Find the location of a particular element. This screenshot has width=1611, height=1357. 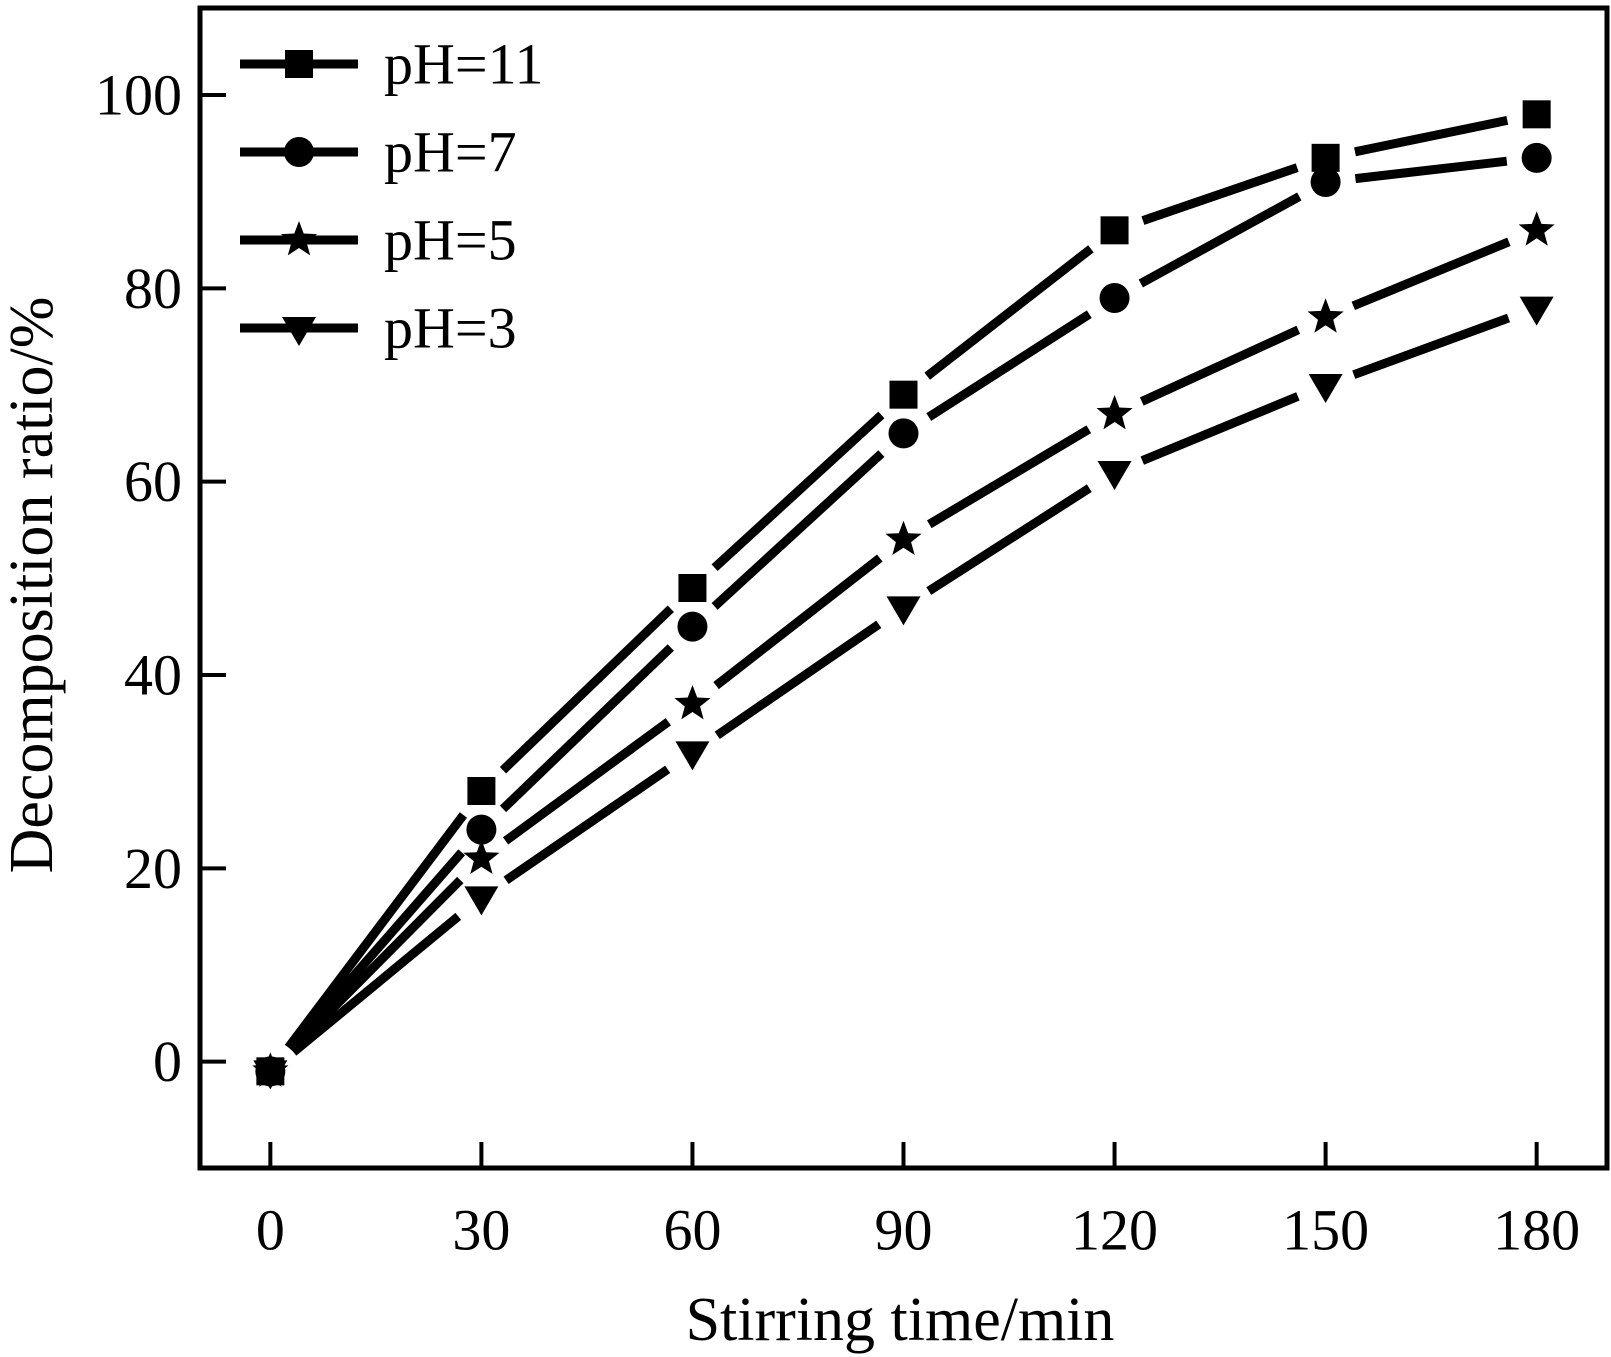

legend-item-ph-5: pH=5 is located at coordinates (378, 240).